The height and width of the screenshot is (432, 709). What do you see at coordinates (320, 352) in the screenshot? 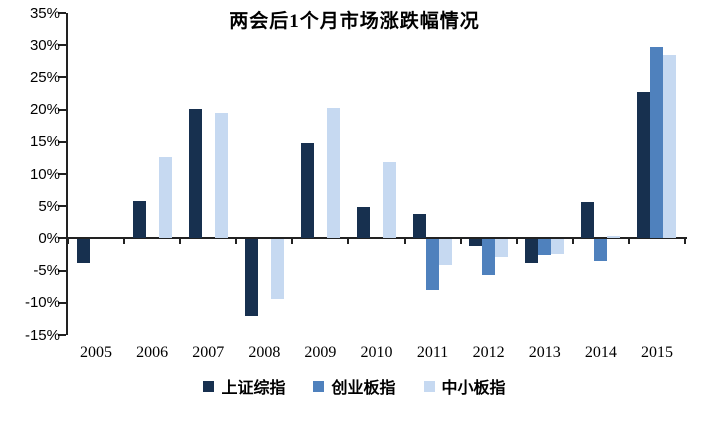
I see `x-tick-label: 2009` at bounding box center [320, 352].